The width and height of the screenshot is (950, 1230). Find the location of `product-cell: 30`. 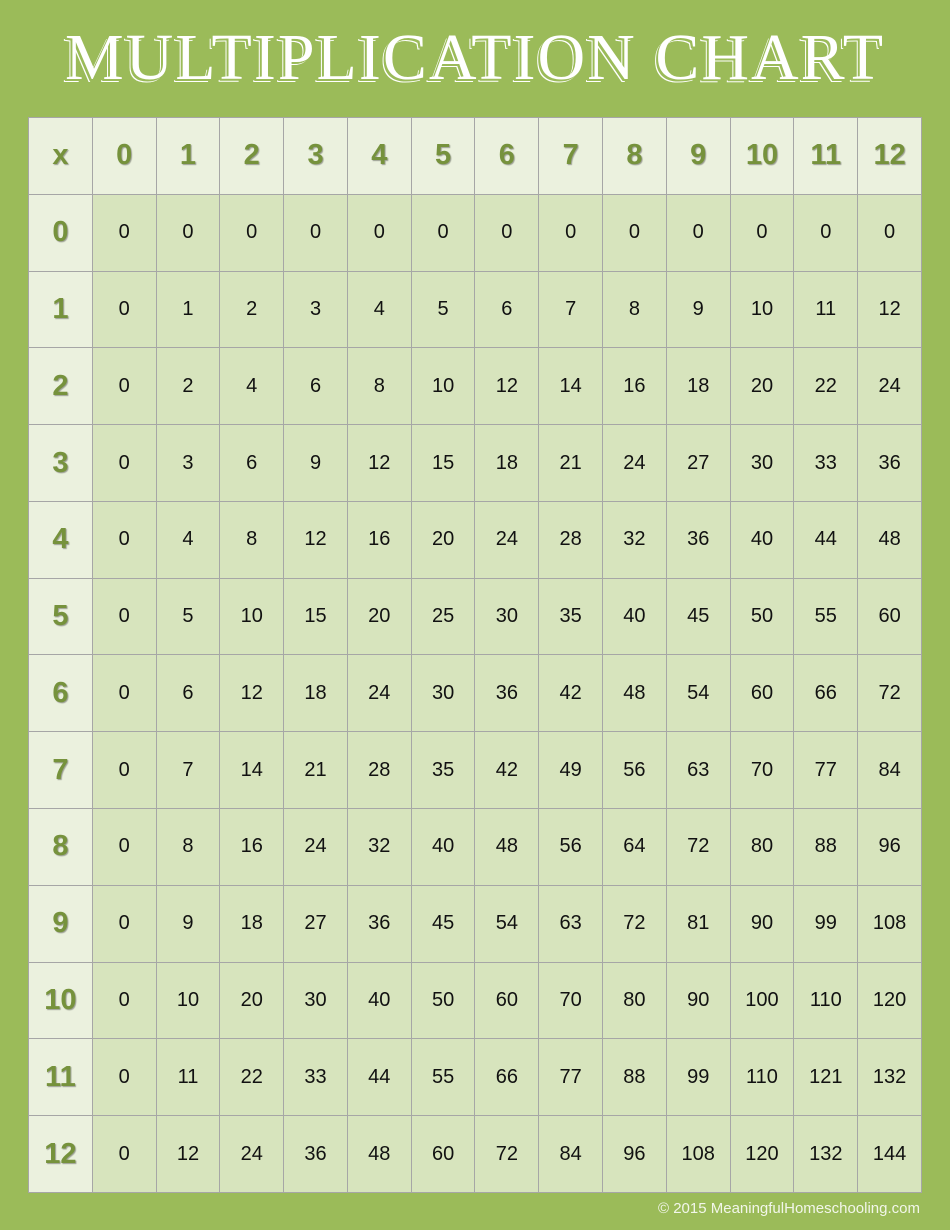

product-cell: 30 is located at coordinates (315, 1000).